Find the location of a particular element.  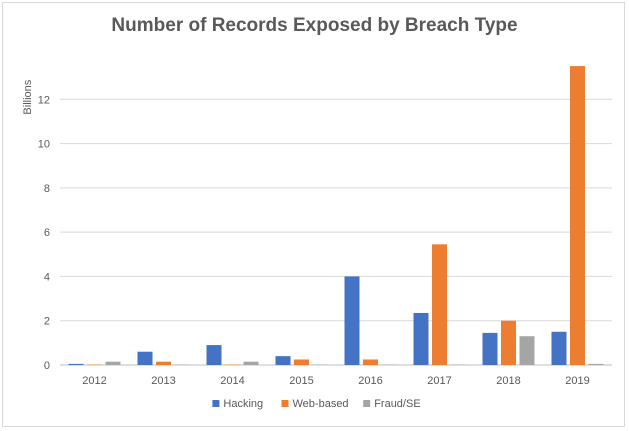

legend-label: Web-based is located at coordinates (321, 404).